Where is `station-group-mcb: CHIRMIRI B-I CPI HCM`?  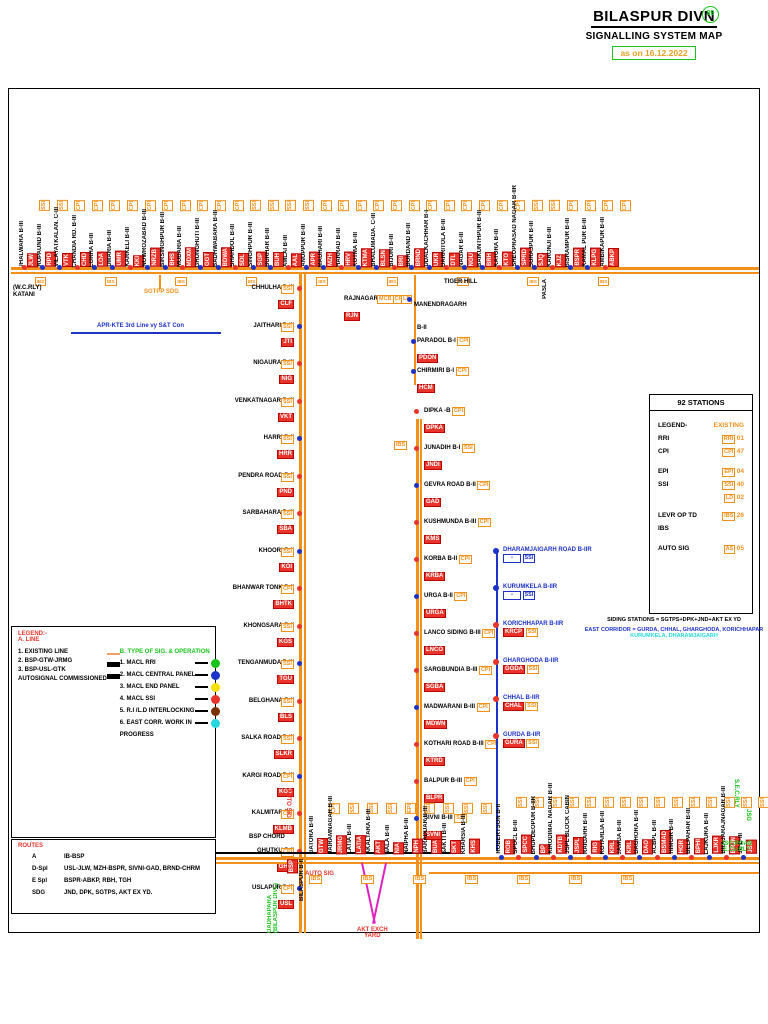
station-group-mcb: CHIRMIRI B-I CPI HCM is located at coordinates (472, 380).